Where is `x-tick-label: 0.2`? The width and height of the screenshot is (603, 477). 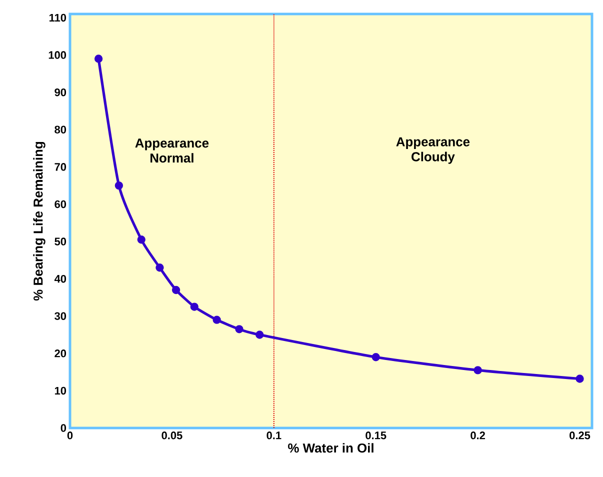 x-tick-label: 0.2 is located at coordinates (477, 436).